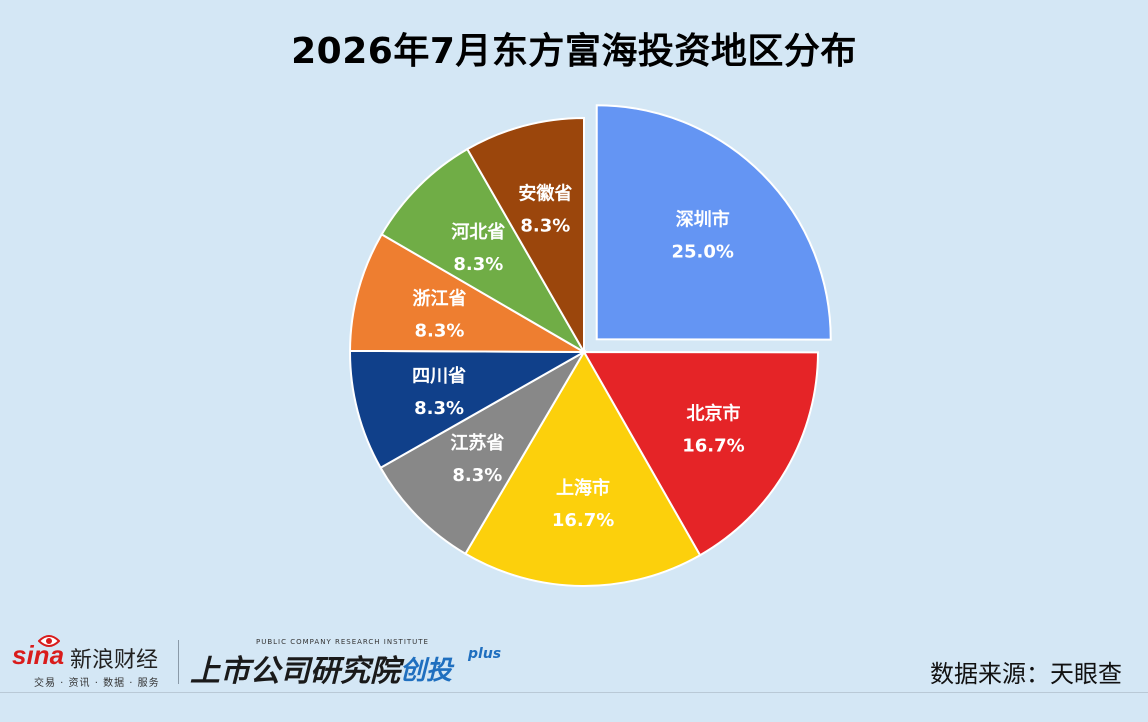 This screenshot has width=1148, height=722. What do you see at coordinates (49, 641) in the screenshot?
I see `eye-icon` at bounding box center [49, 641].